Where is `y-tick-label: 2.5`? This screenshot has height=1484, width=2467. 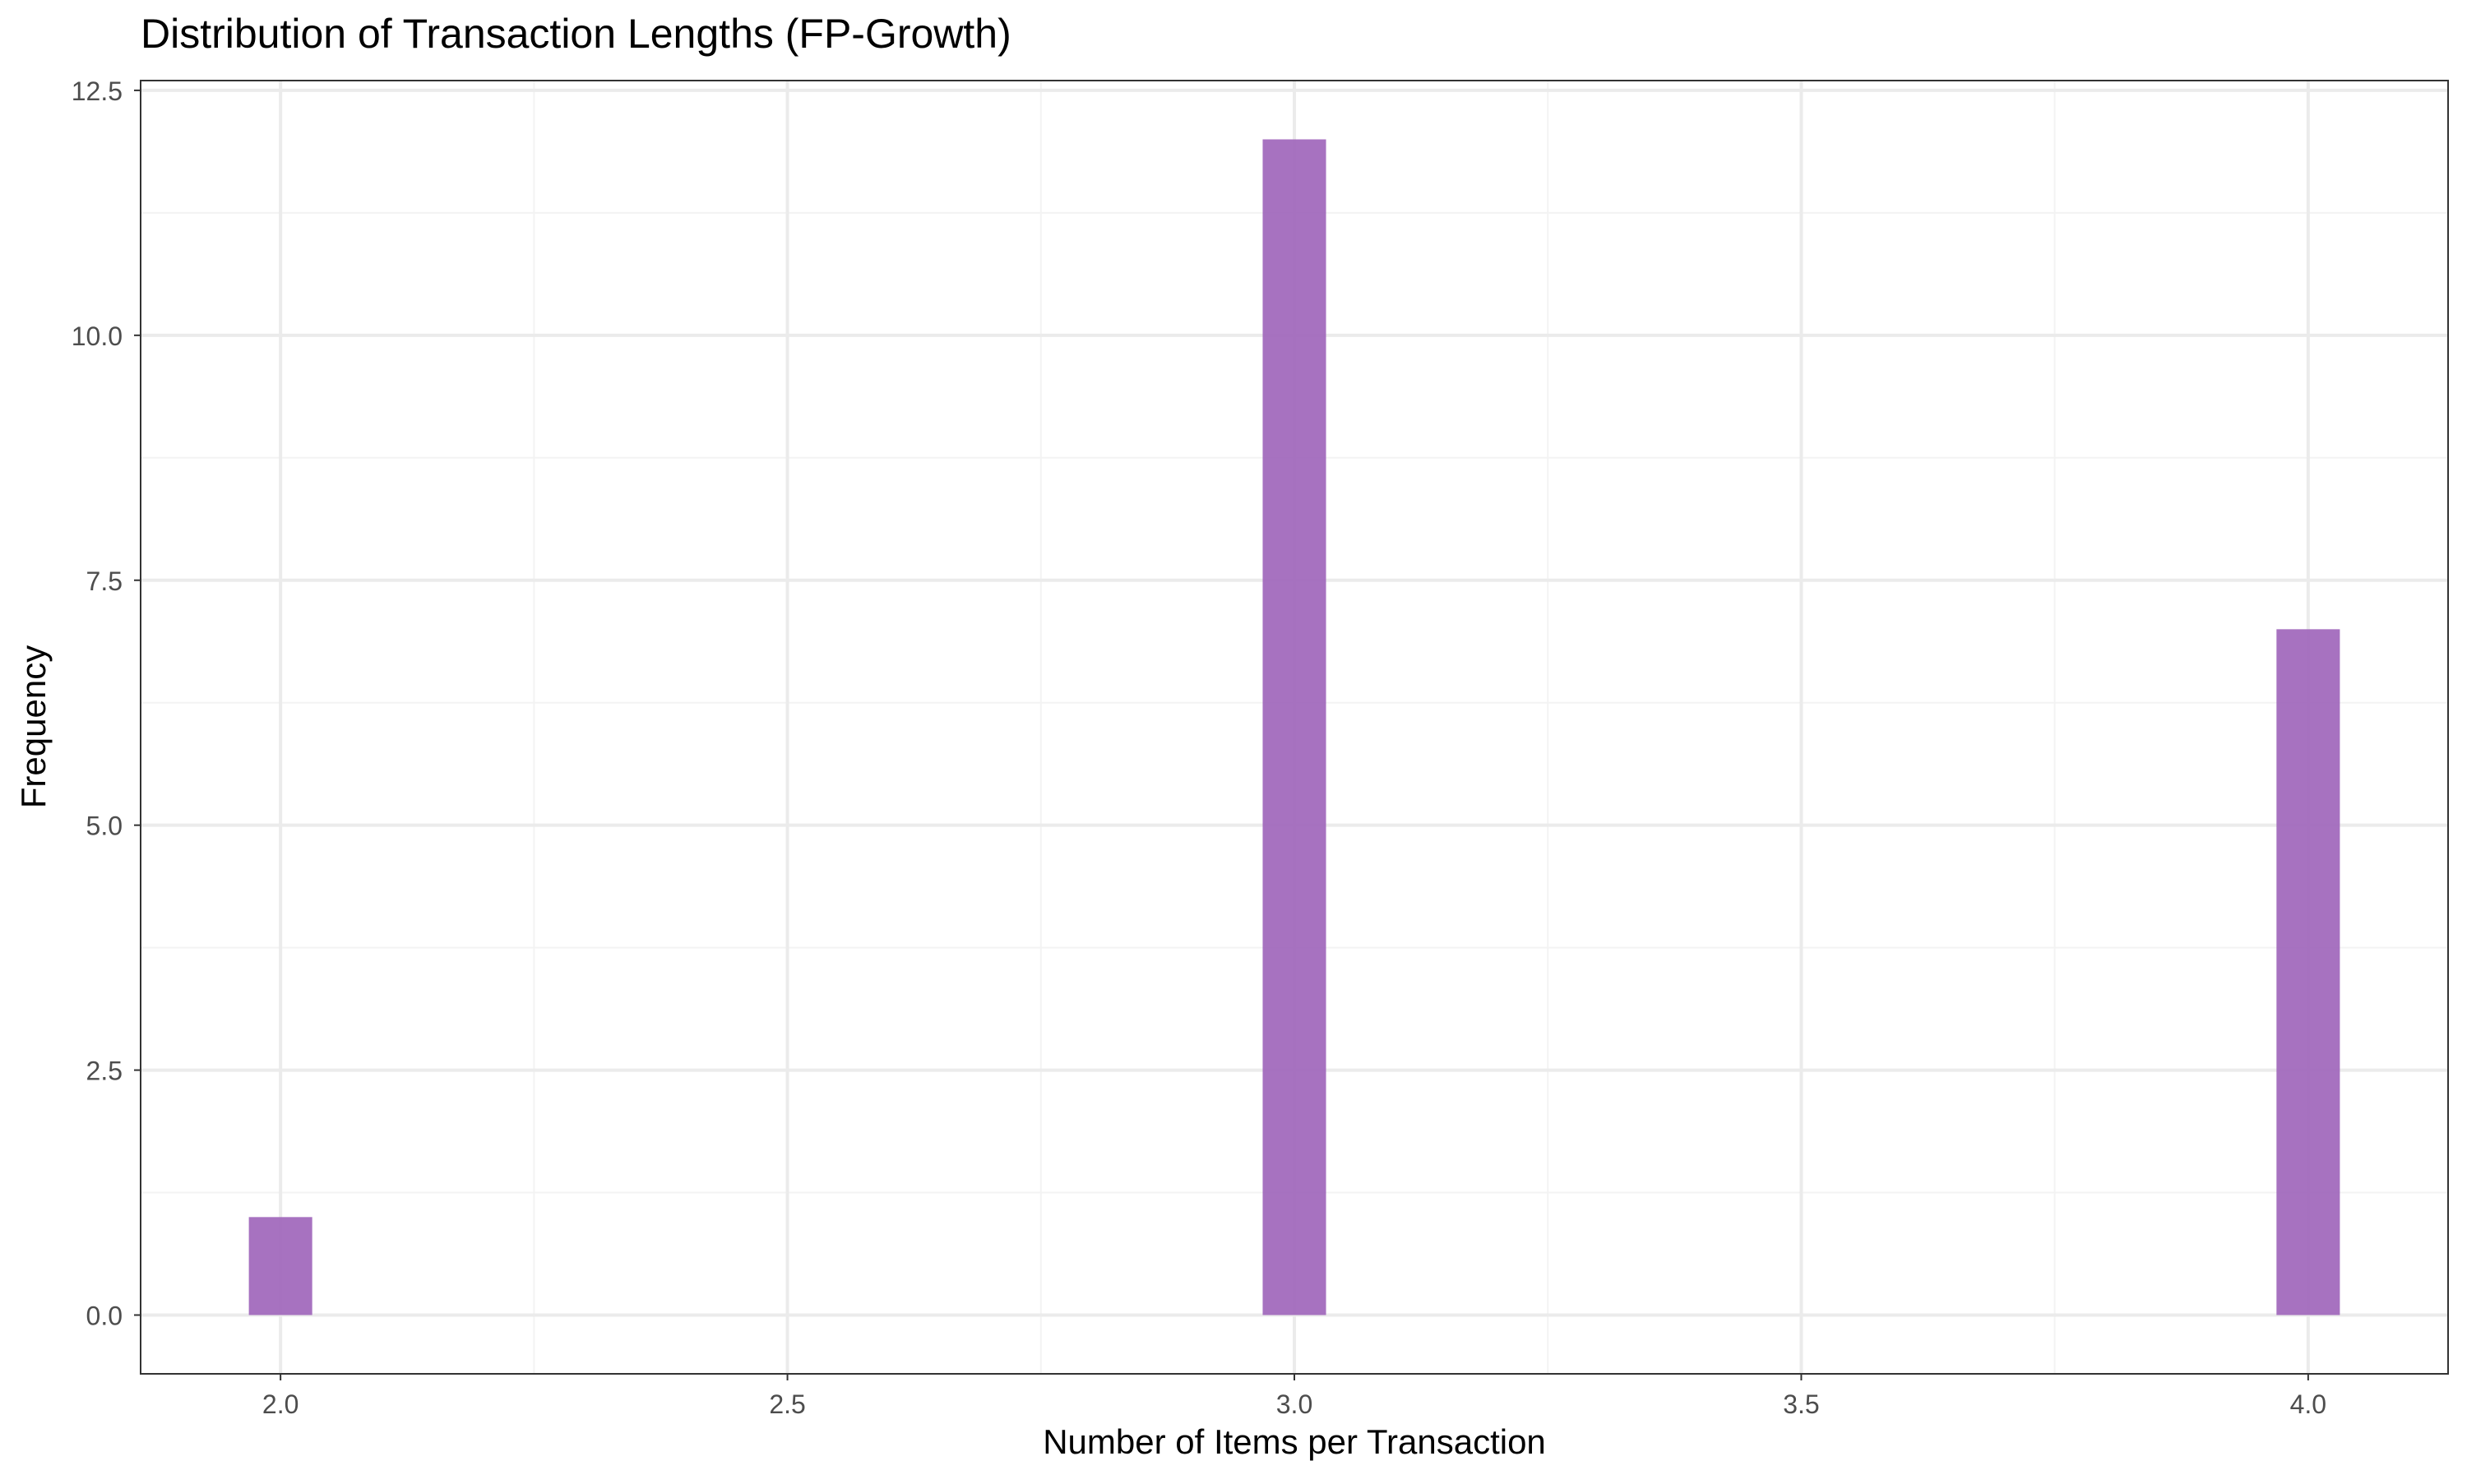 y-tick-label: 2.5 is located at coordinates (104, 1071).